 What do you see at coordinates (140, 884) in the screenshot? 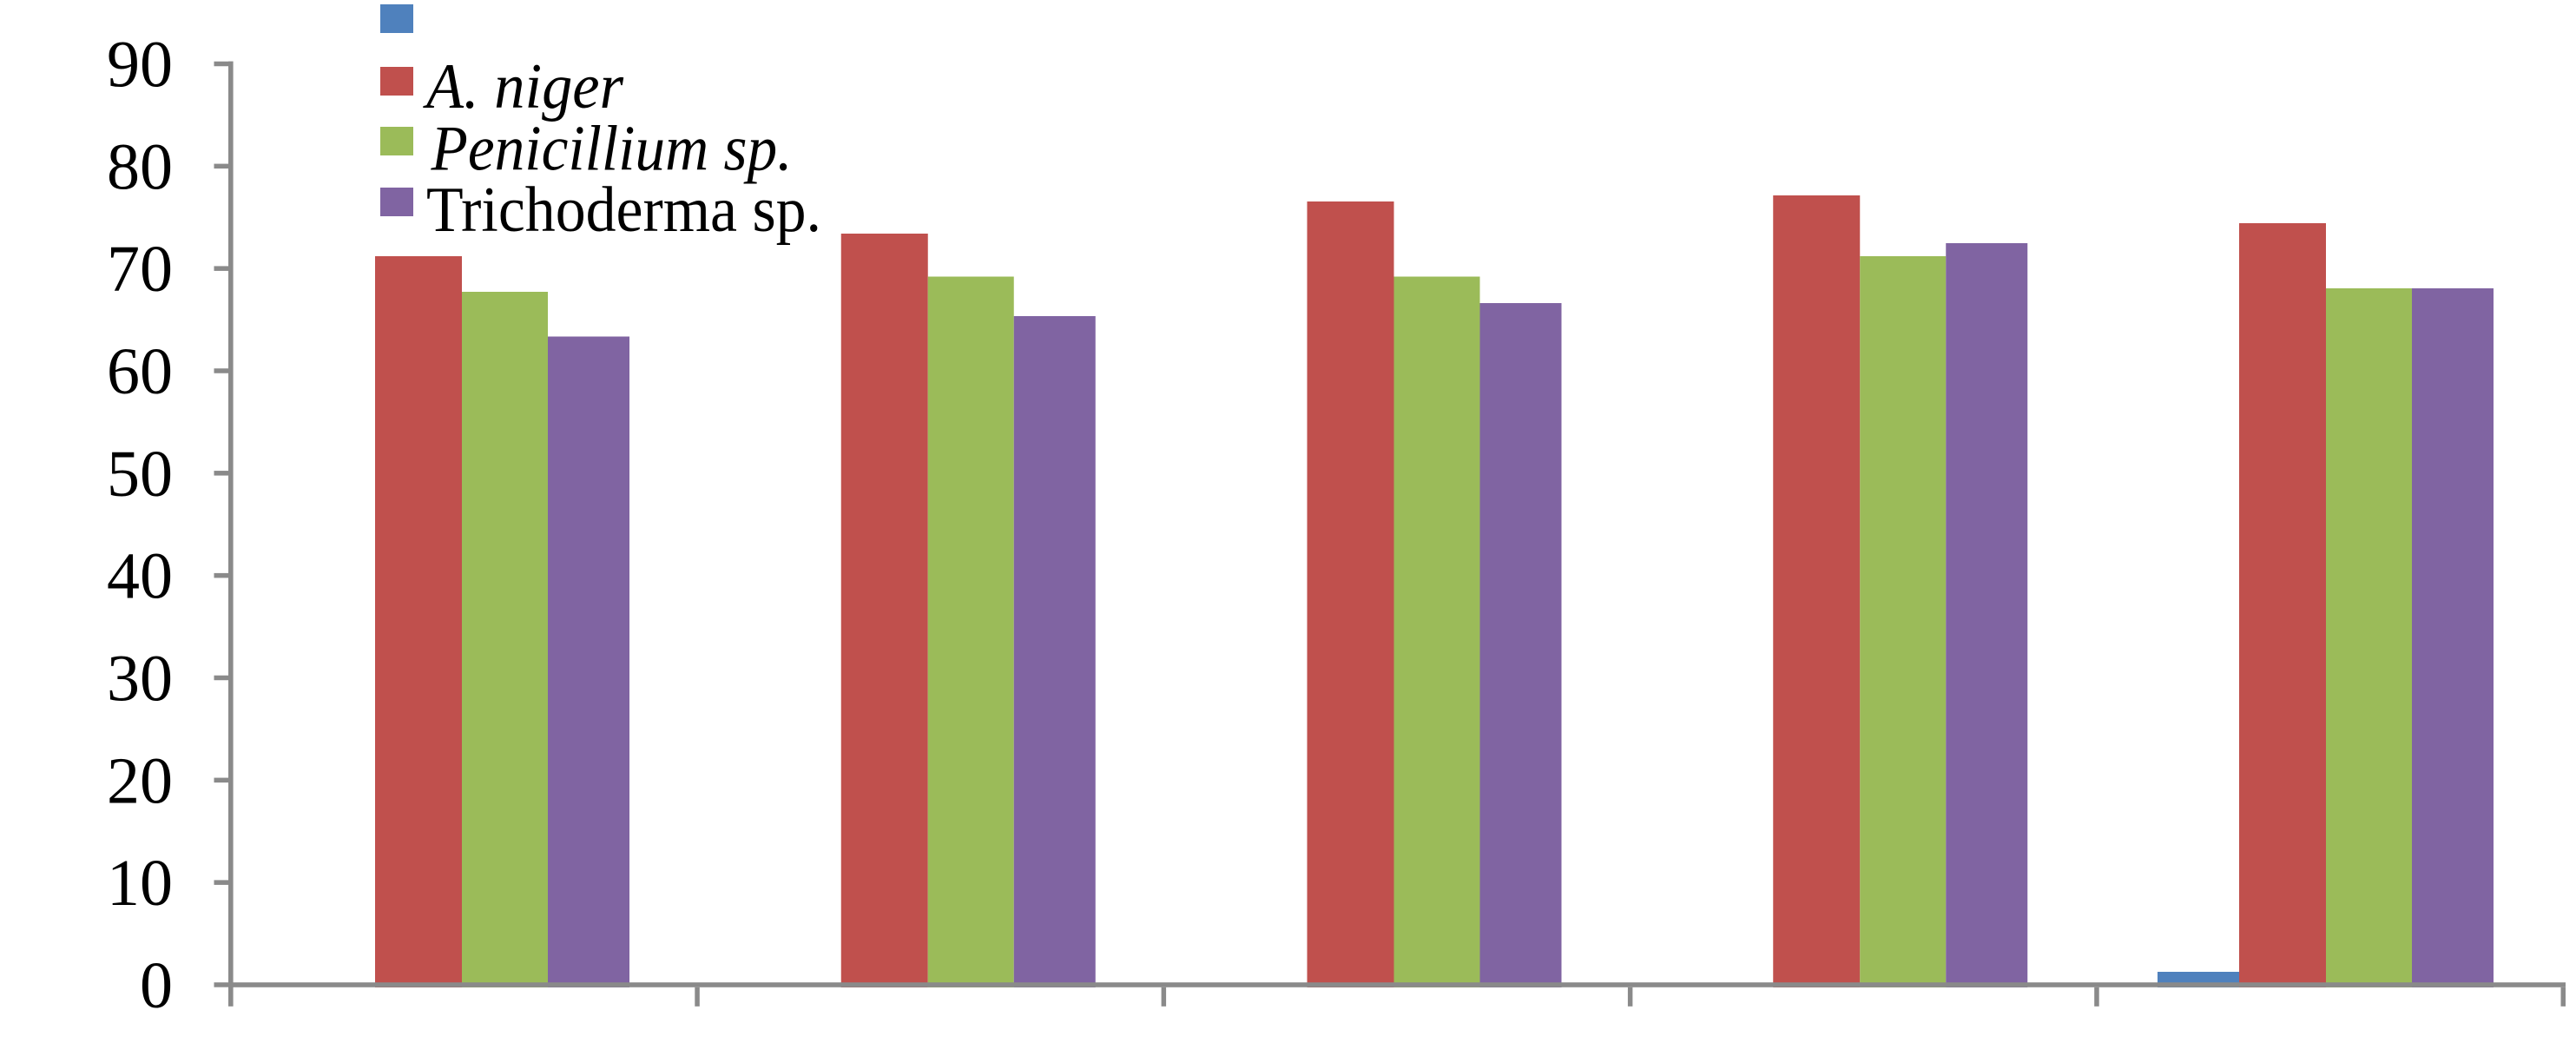
I see `svg-text: 10` at bounding box center [140, 884].